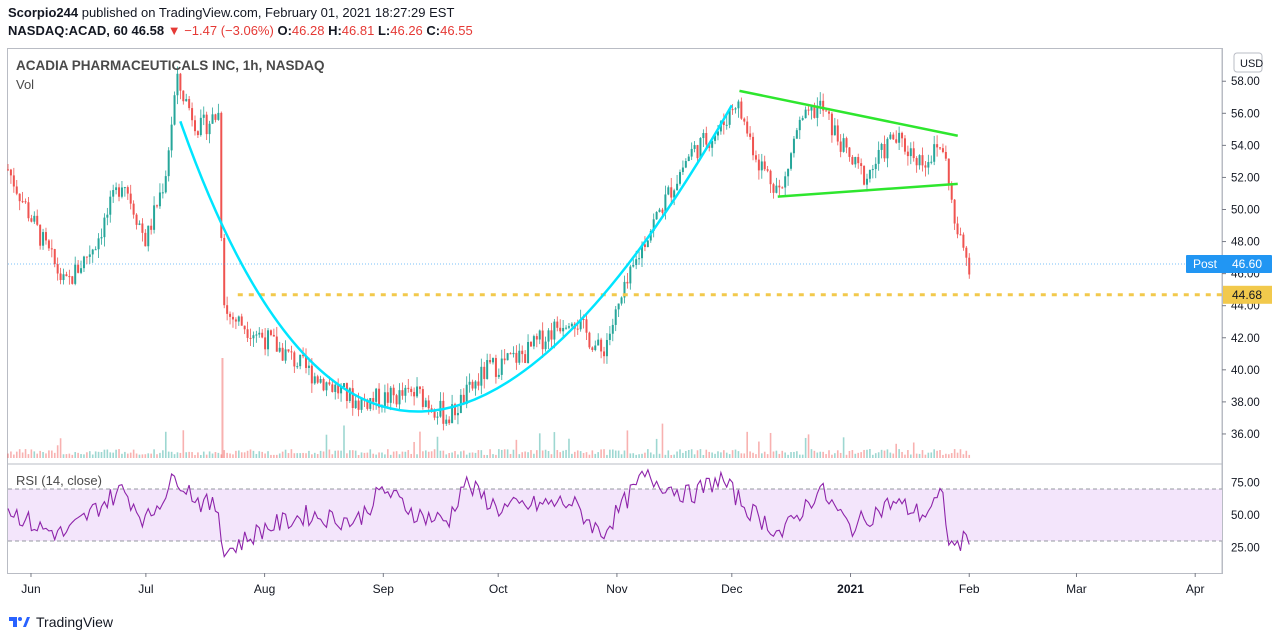 The image size is (1280, 643). Describe the element at coordinates (1247, 294) in the screenshot. I see `support-price-label-bg` at that location.